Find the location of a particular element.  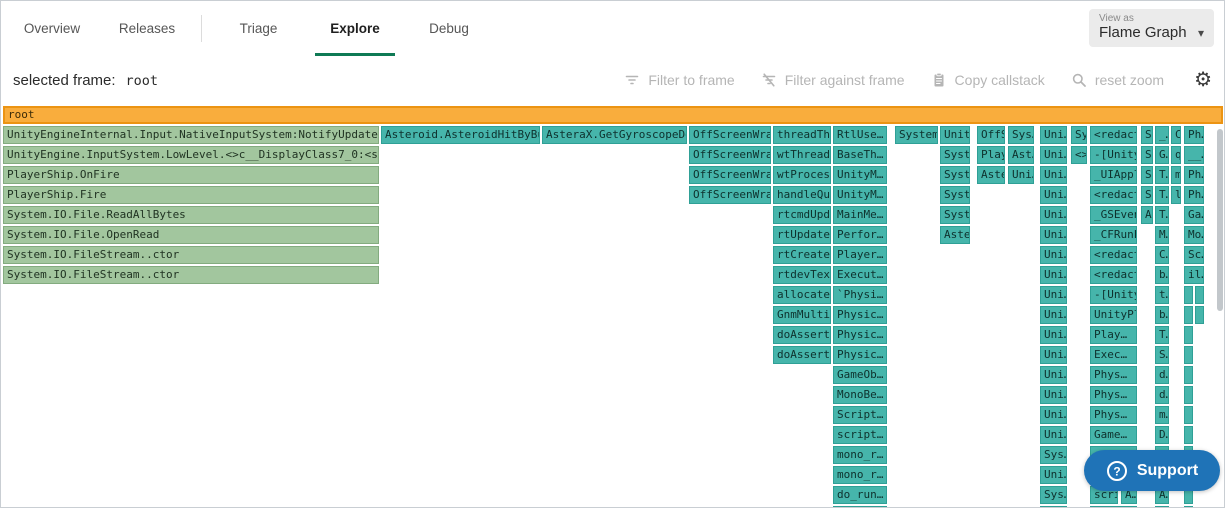

support-button: ? Support is located at coordinates (1152, 470).